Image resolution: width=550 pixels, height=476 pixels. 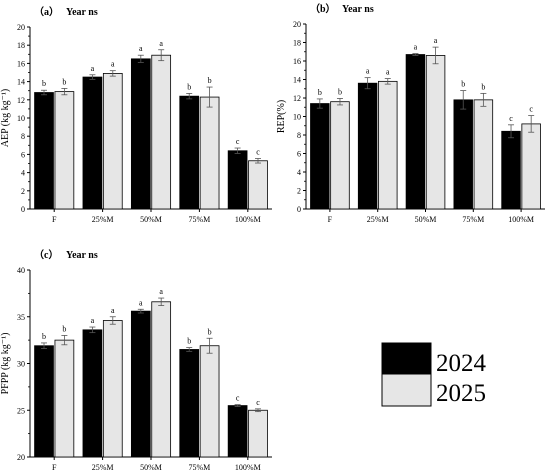 I want to click on y-tick-label-a: 0, so click(x=23, y=209).